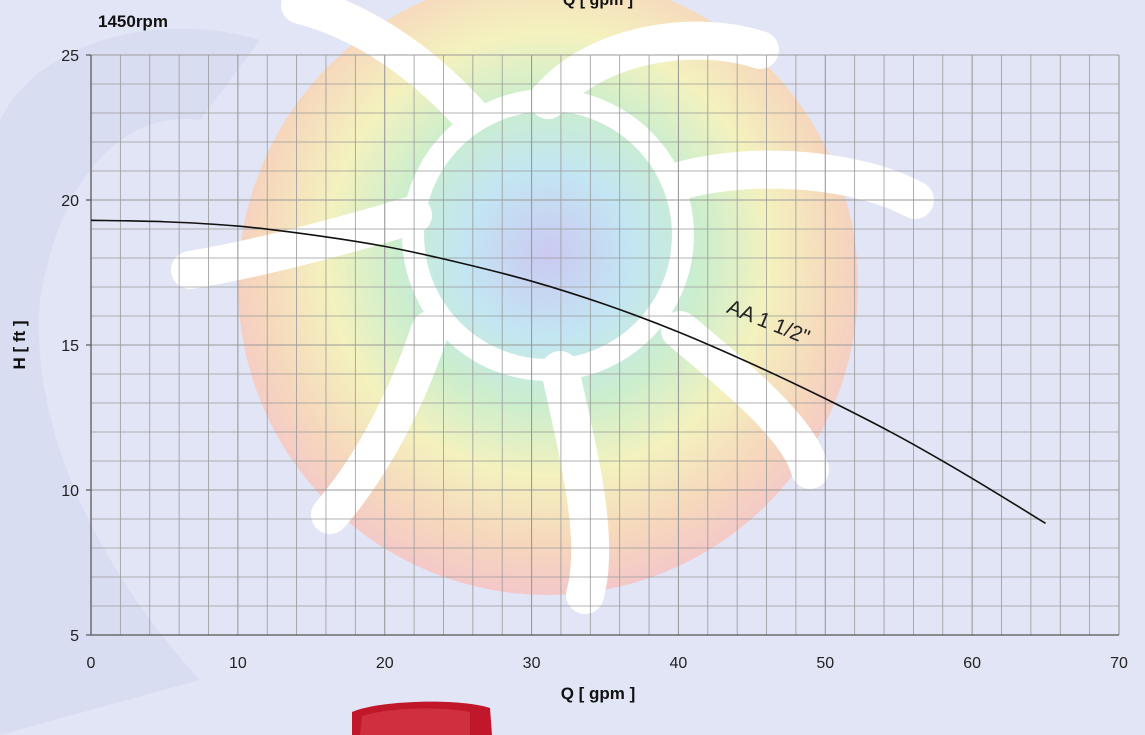 Image resolution: width=1145 pixels, height=735 pixels. I want to click on x-tick-labels: 0 10 20 30 40 50 60 70, so click(607, 663).